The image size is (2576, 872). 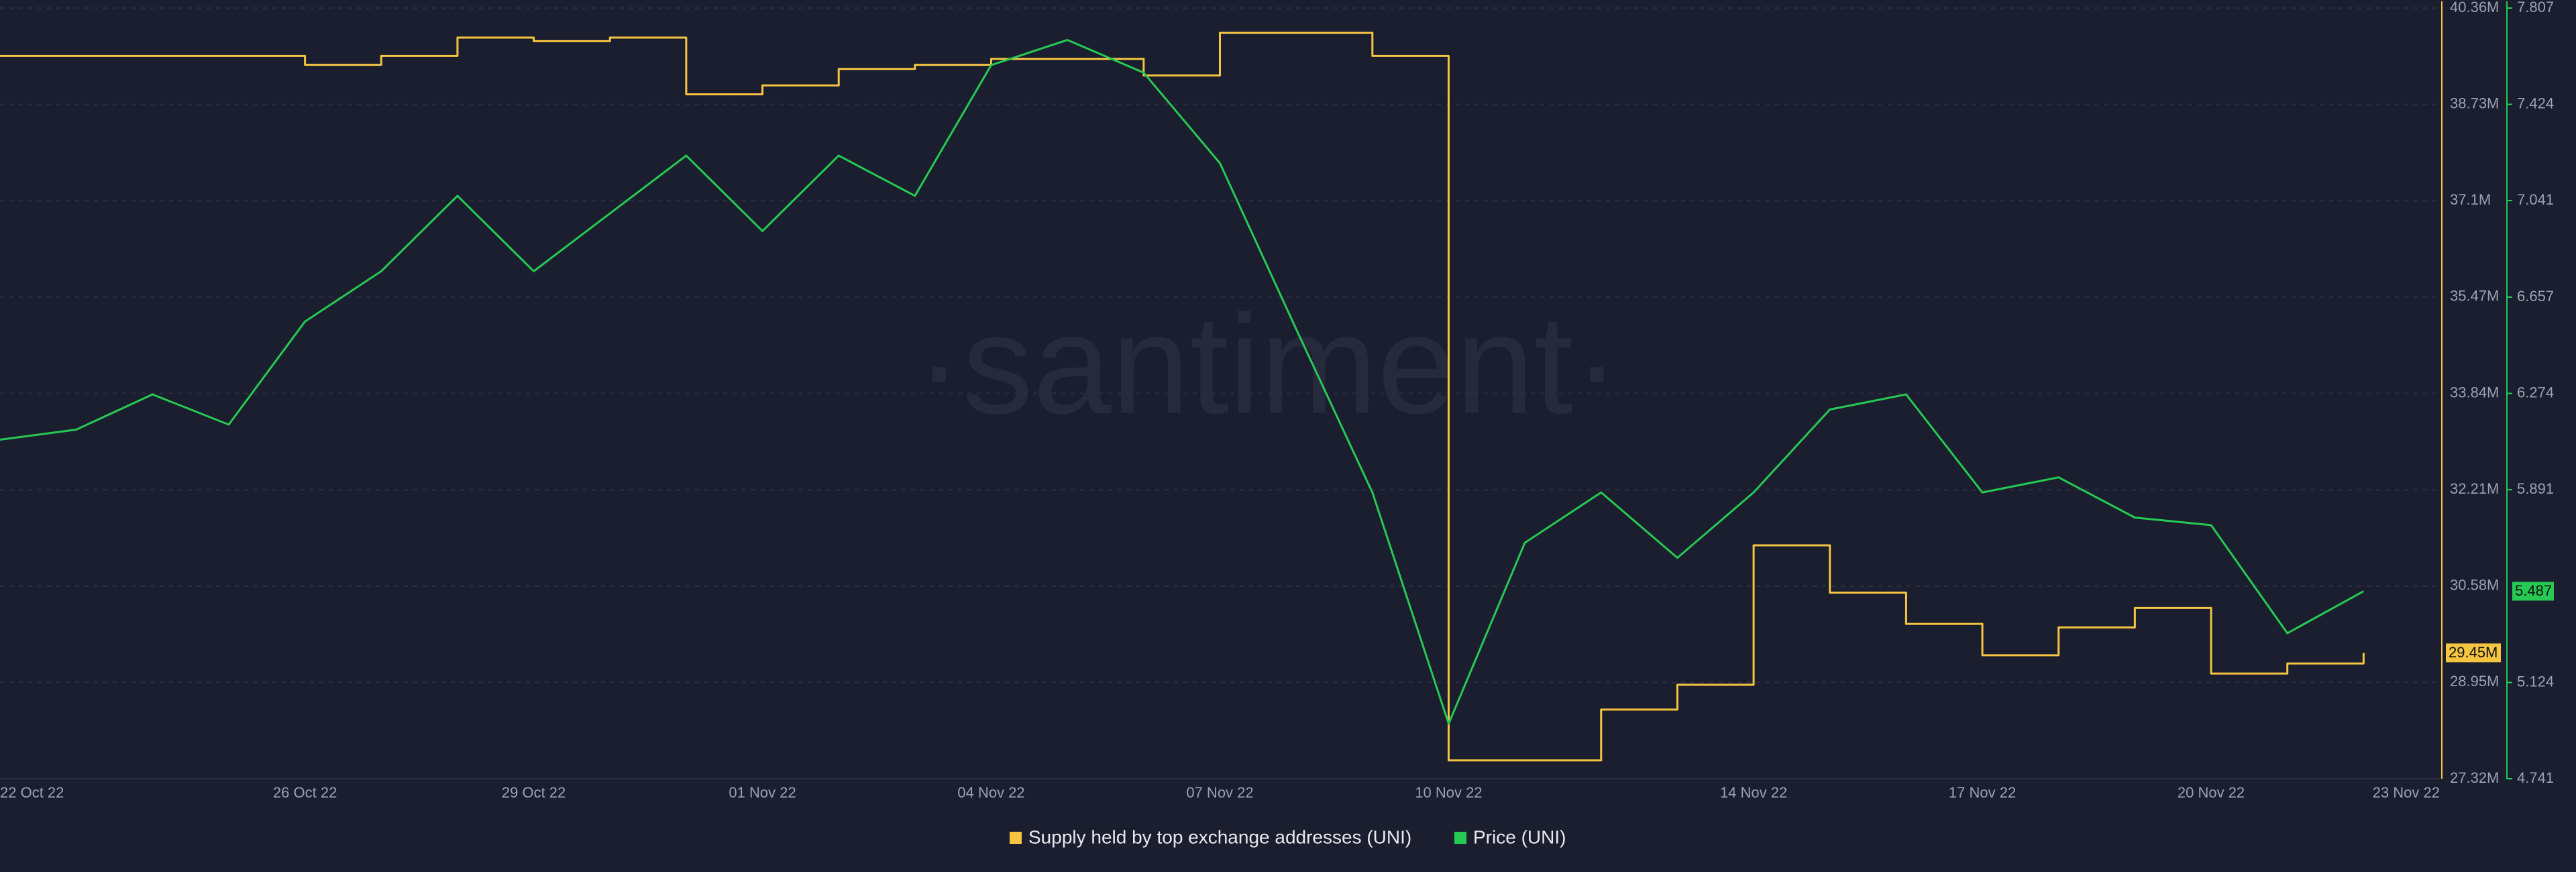 I want to click on y2-tick-label: 7.424, so click(x=2535, y=103).